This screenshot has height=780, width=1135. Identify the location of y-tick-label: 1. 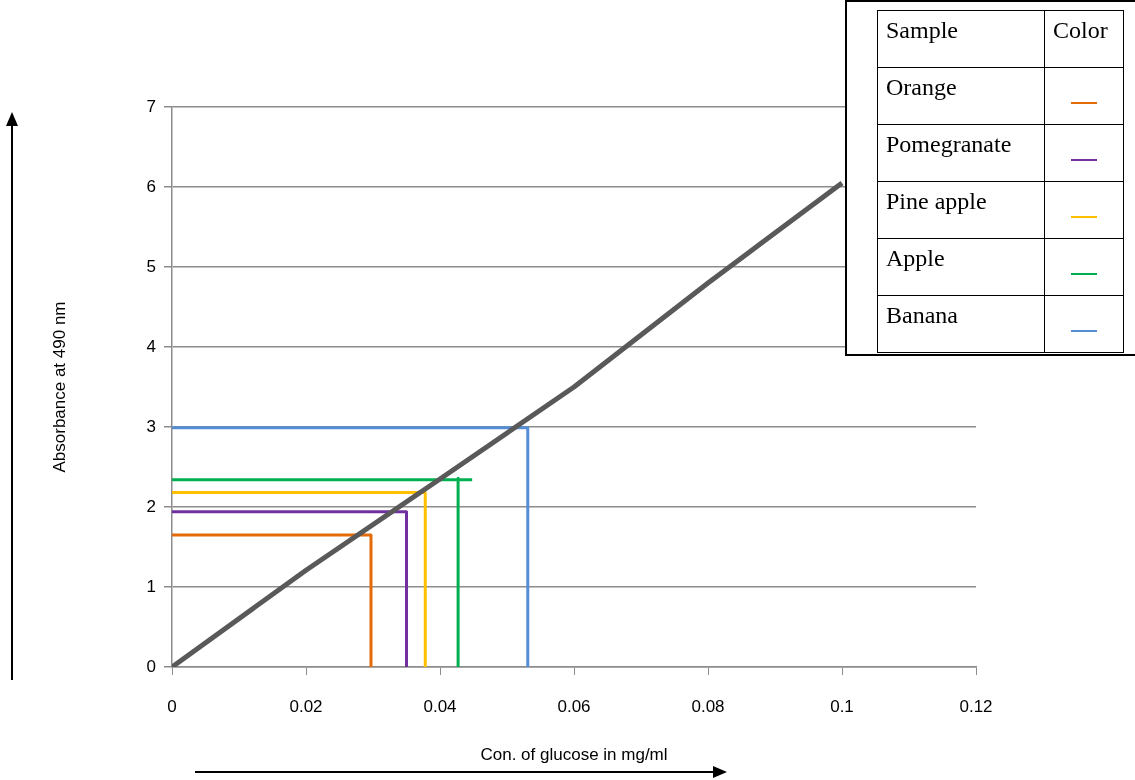
(151, 586).